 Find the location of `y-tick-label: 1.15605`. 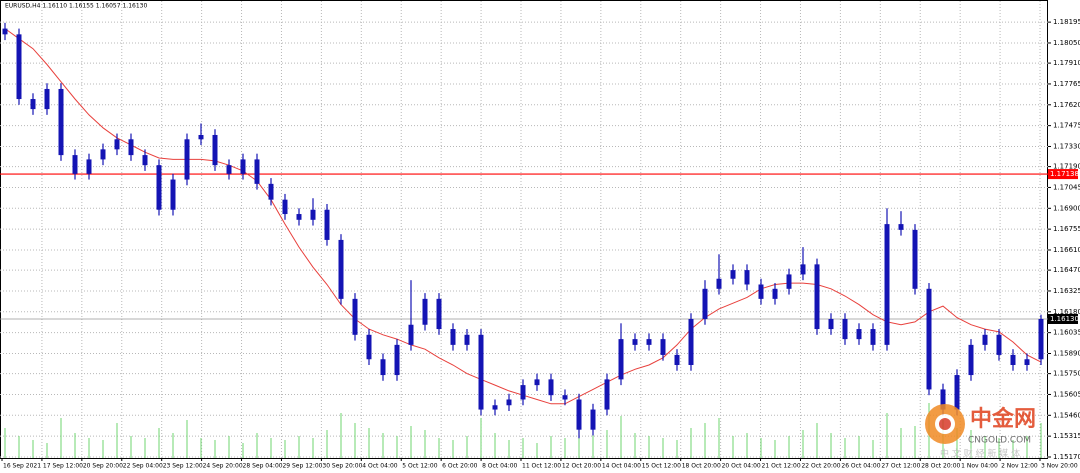

y-tick-label: 1.15605 is located at coordinates (1066, 394).